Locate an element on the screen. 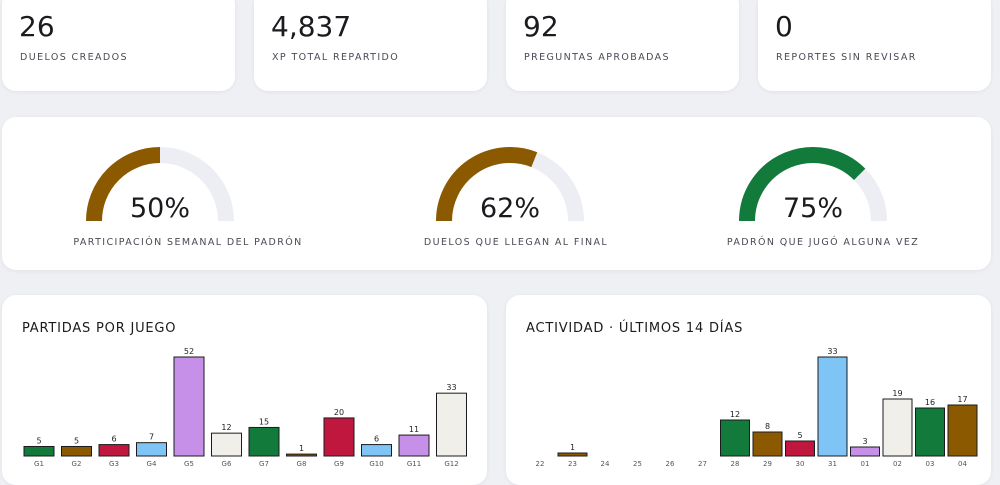 This screenshot has height=485, width=1000. bar-value-G5: 52 is located at coordinates (189, 351).